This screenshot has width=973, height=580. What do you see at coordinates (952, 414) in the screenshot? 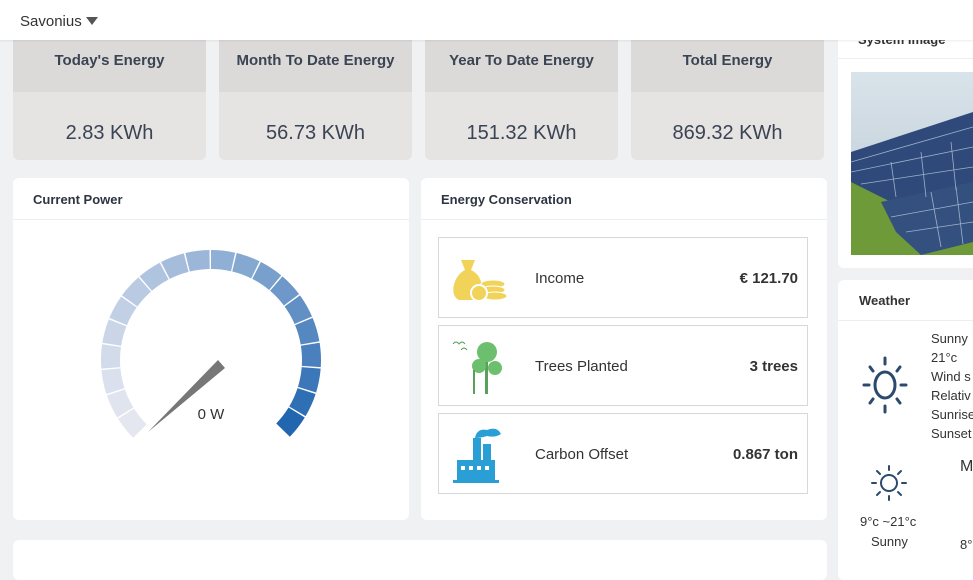
I see `weather-line: Sunrise` at bounding box center [952, 414].